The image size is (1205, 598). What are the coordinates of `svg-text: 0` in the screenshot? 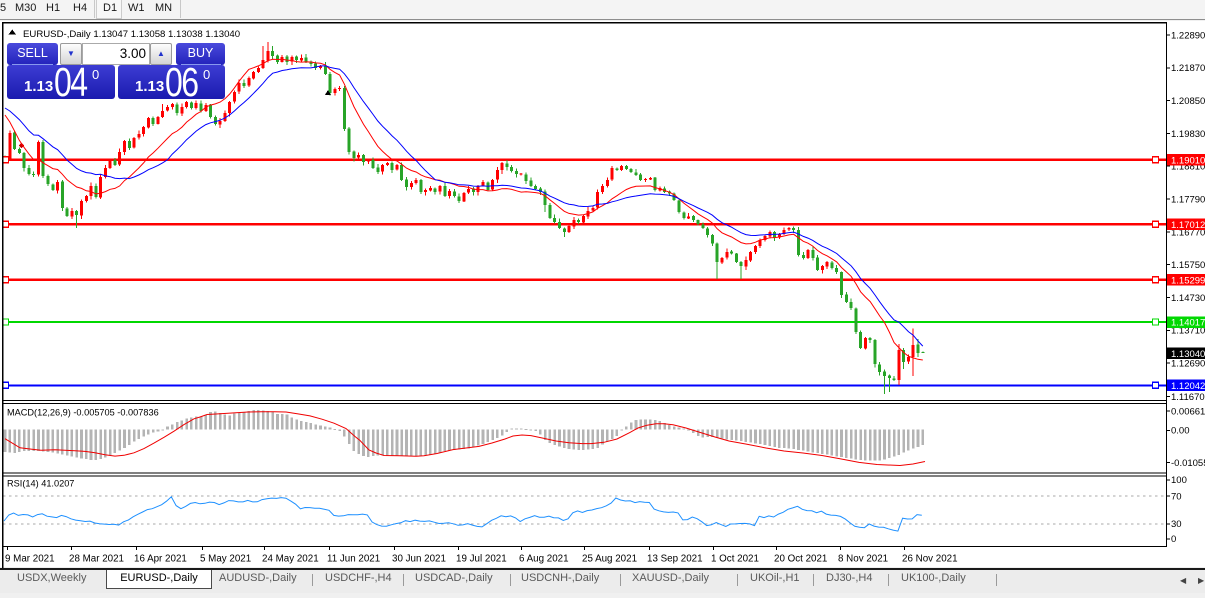 It's located at (1173, 539).